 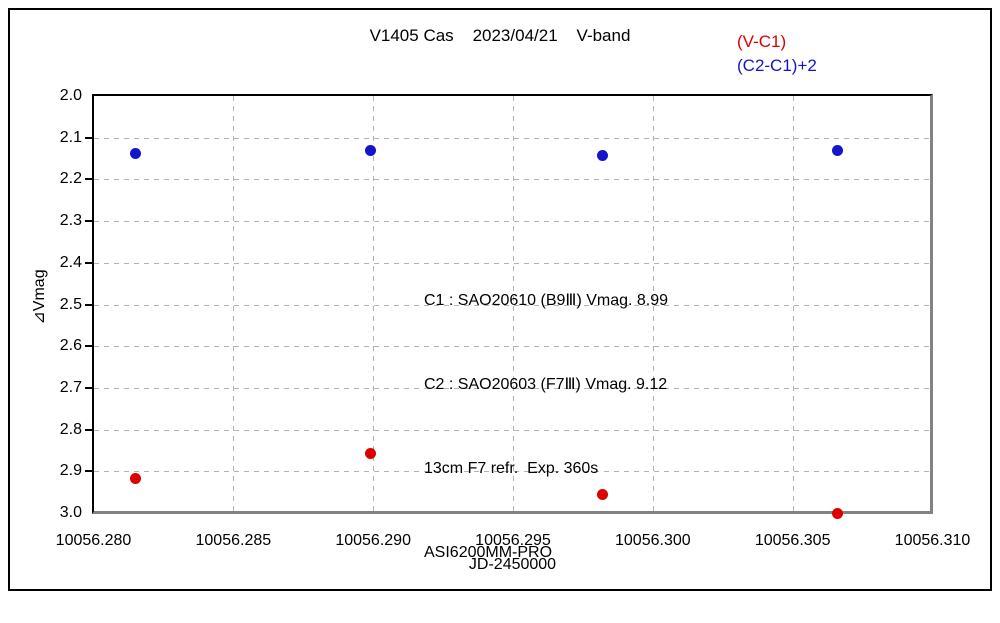 I want to click on x-tick-label: 10056.290, so click(x=373, y=540).